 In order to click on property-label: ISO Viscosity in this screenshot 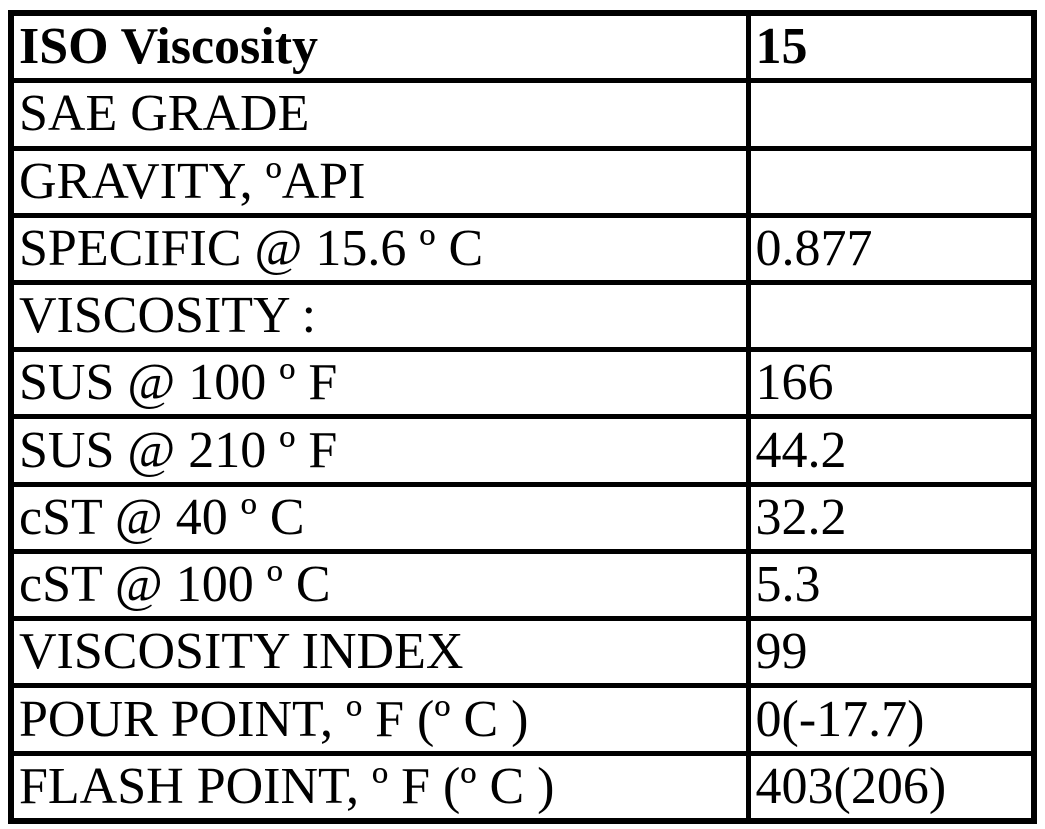, I will do `click(379, 47)`.